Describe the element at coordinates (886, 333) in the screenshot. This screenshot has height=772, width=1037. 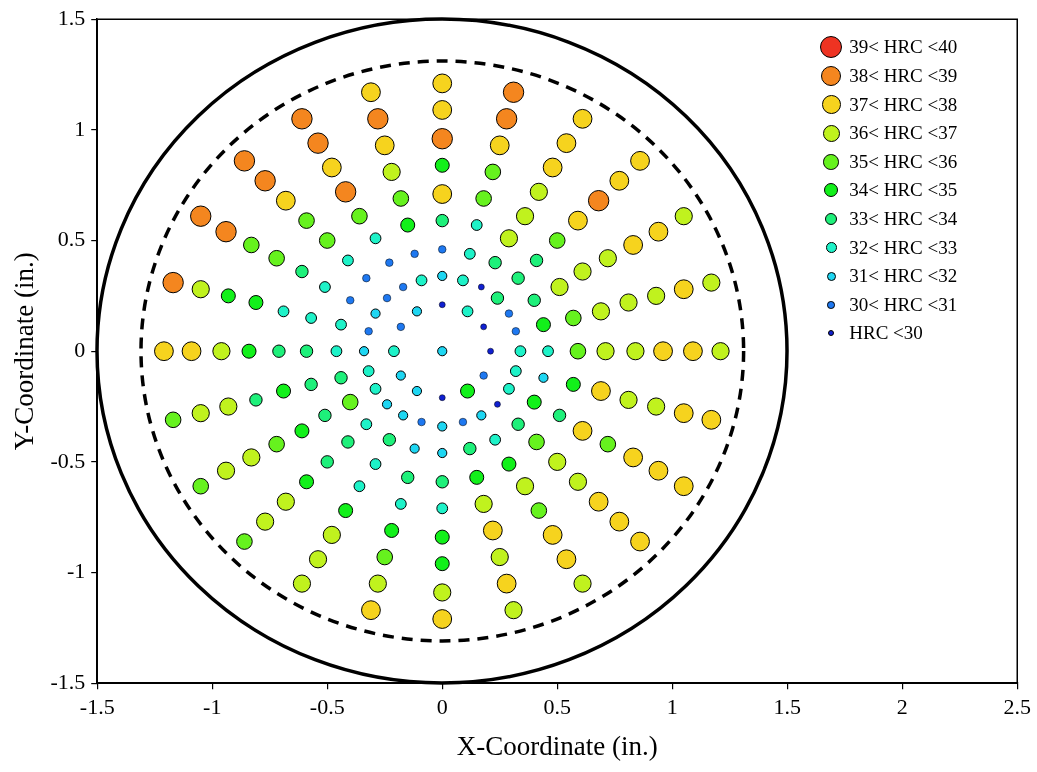
I see `legend-label: HRC <30` at that location.